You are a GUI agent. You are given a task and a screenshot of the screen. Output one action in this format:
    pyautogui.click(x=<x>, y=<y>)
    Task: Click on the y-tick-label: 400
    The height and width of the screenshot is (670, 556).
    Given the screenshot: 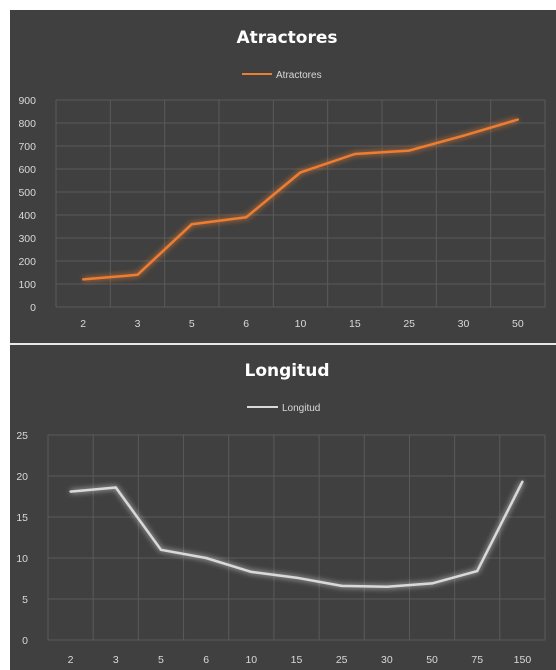 What is the action you would take?
    pyautogui.click(x=27, y=216)
    